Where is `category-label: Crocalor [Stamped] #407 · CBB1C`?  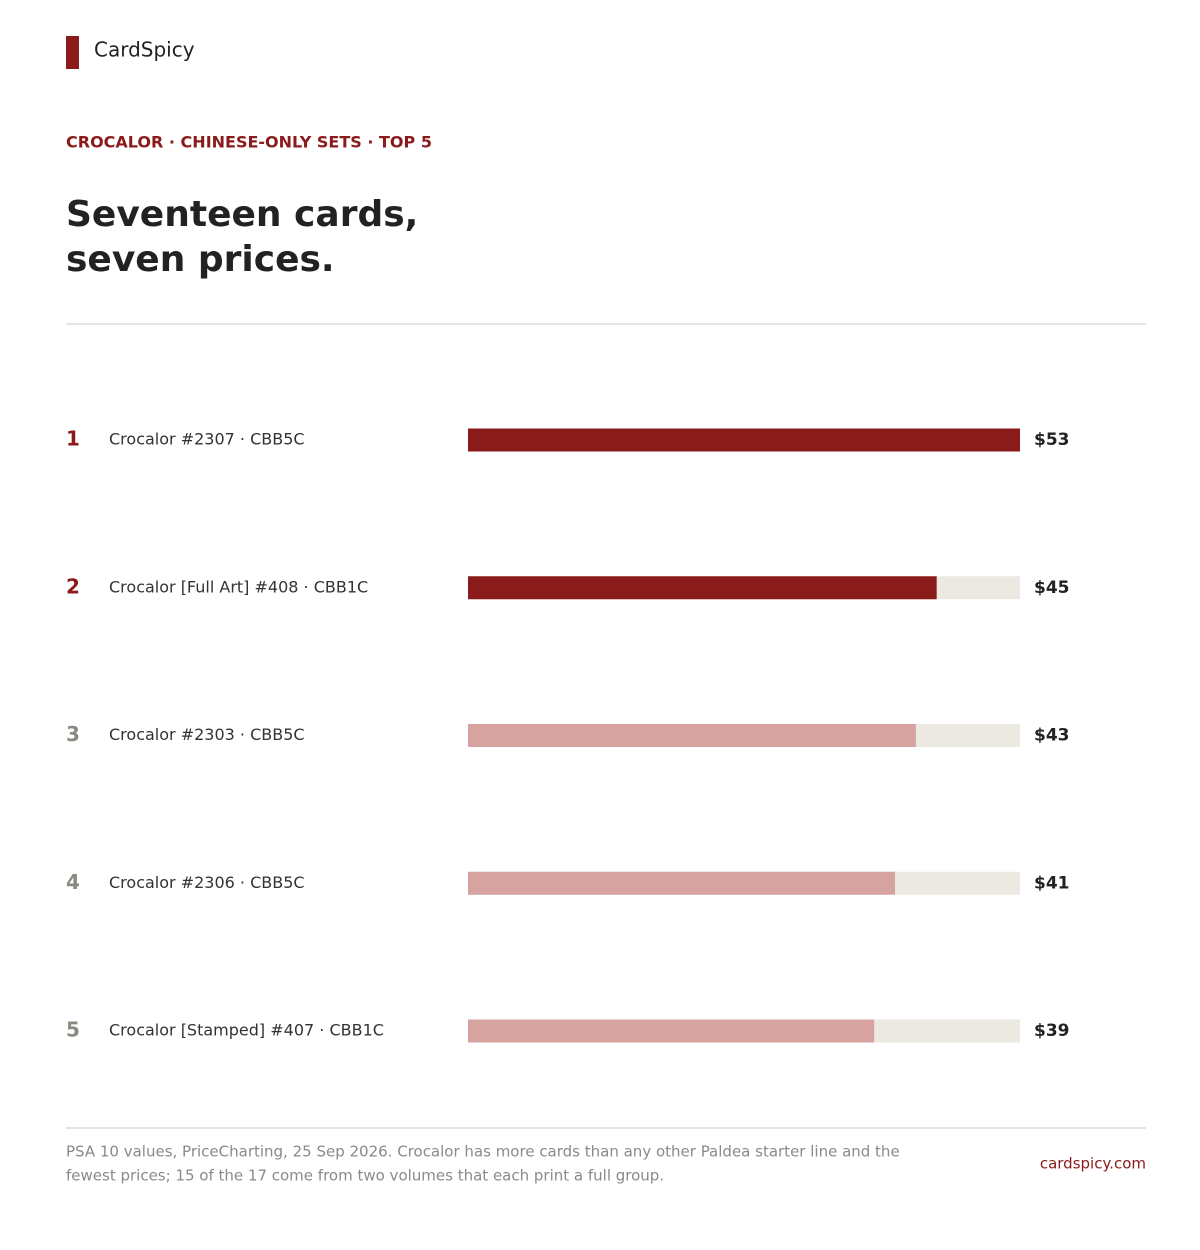
category-label: Crocalor [Stamped] #407 · CBB1C is located at coordinates (246, 1030).